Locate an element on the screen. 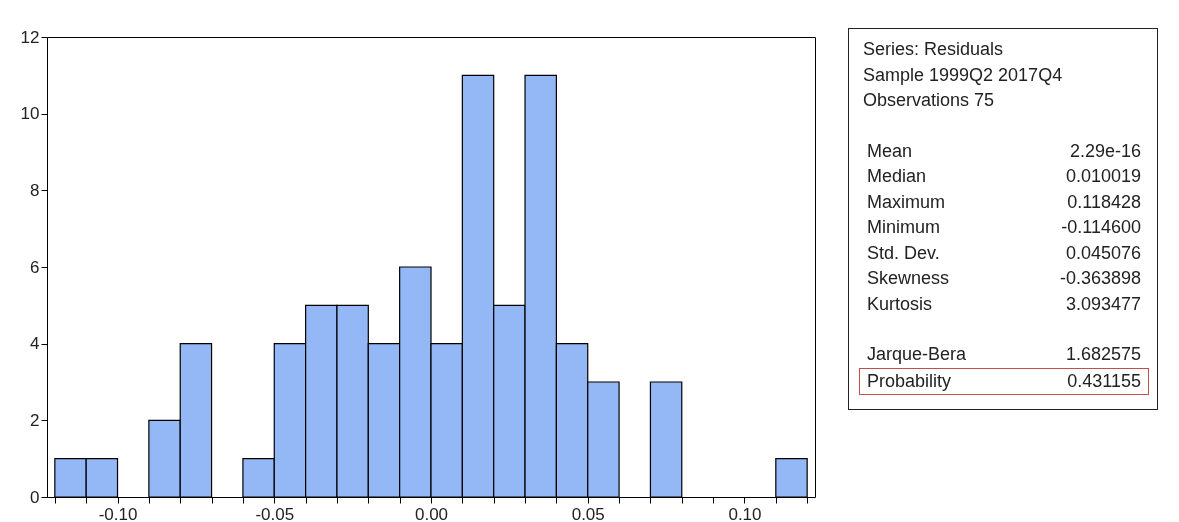 Image resolution: width=1179 pixels, height=522 pixels. x-tick-label: 0.00 is located at coordinates (431, 513).